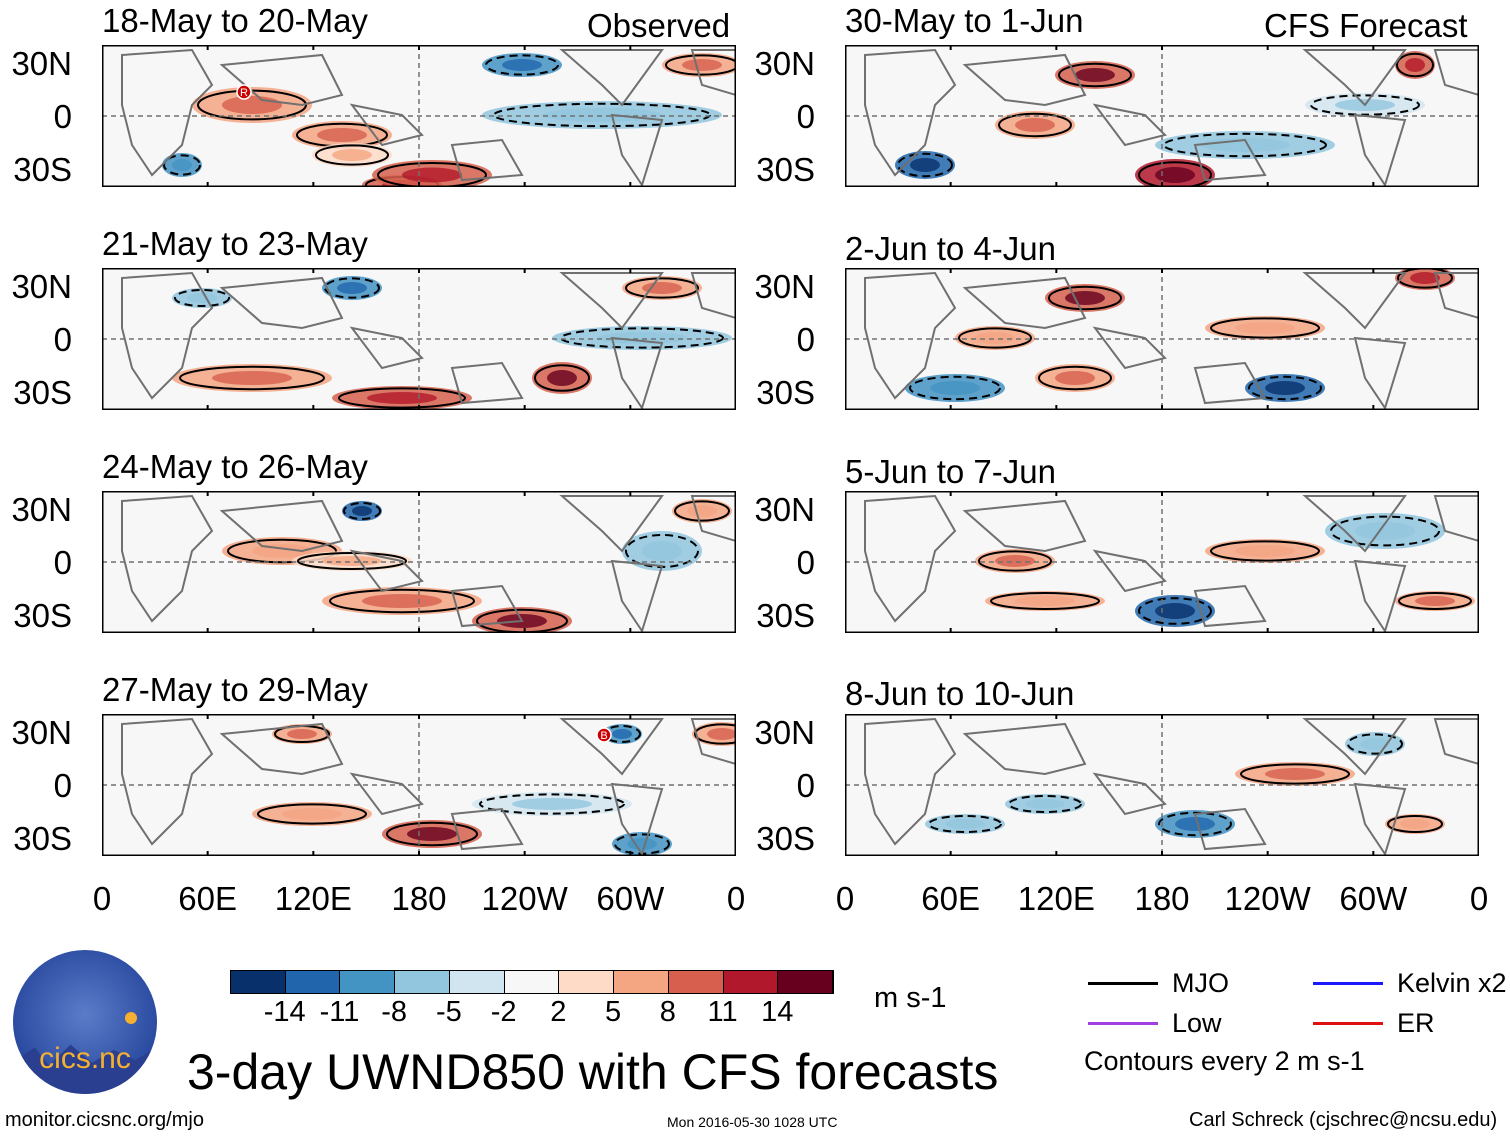  What do you see at coordinates (910, 998) in the screenshot?
I see `colorbar-units: m s-1` at bounding box center [910, 998].